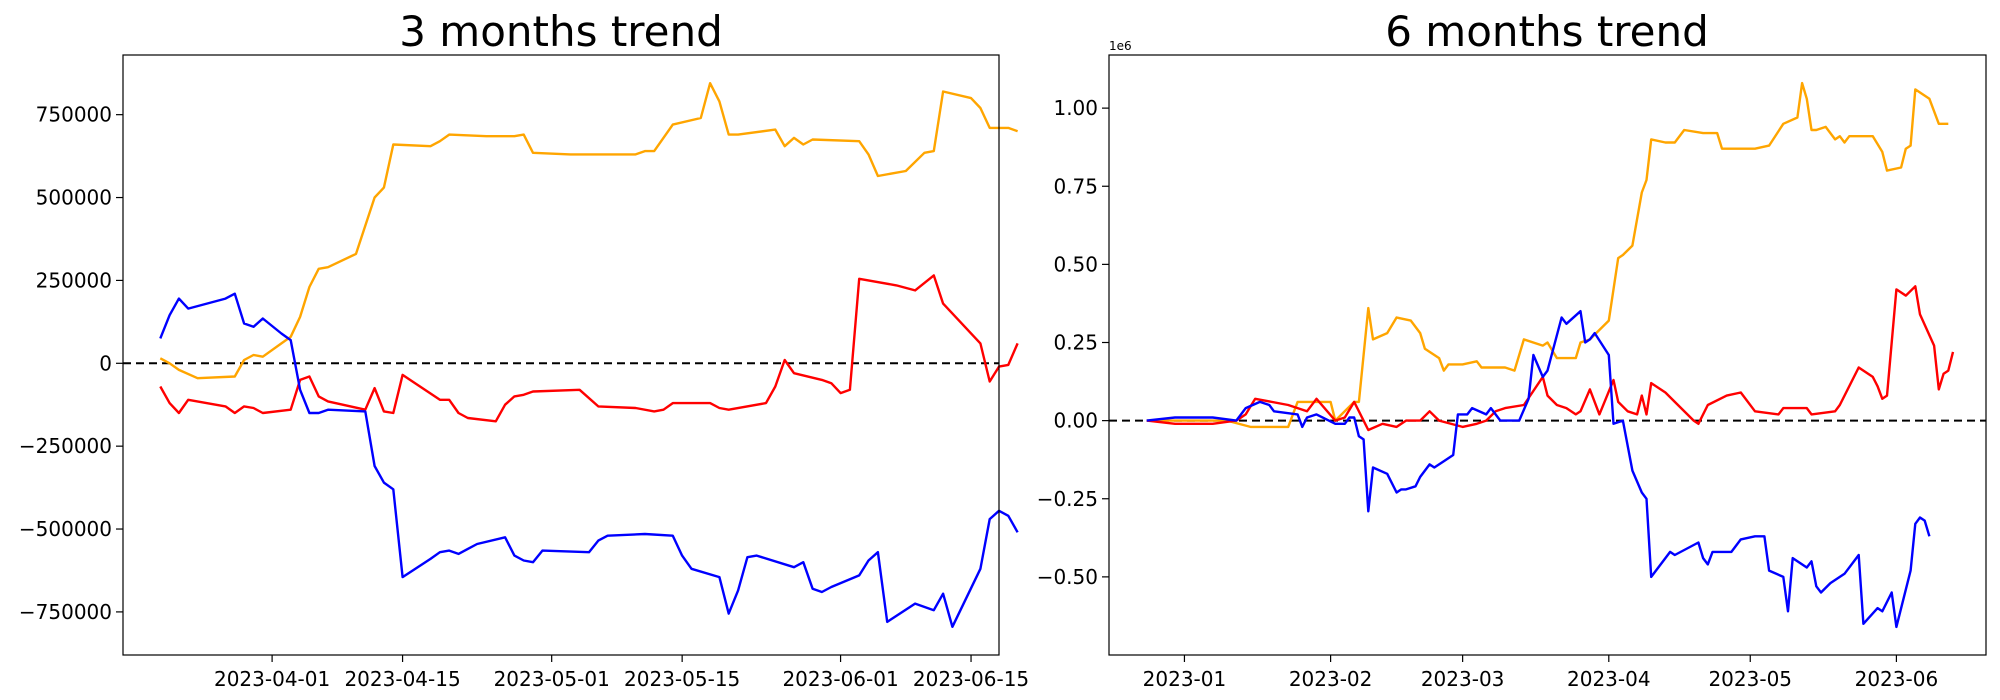  What do you see at coordinates (65, 529) in the screenshot?
I see `y-tick-label: −500000` at bounding box center [65, 529].